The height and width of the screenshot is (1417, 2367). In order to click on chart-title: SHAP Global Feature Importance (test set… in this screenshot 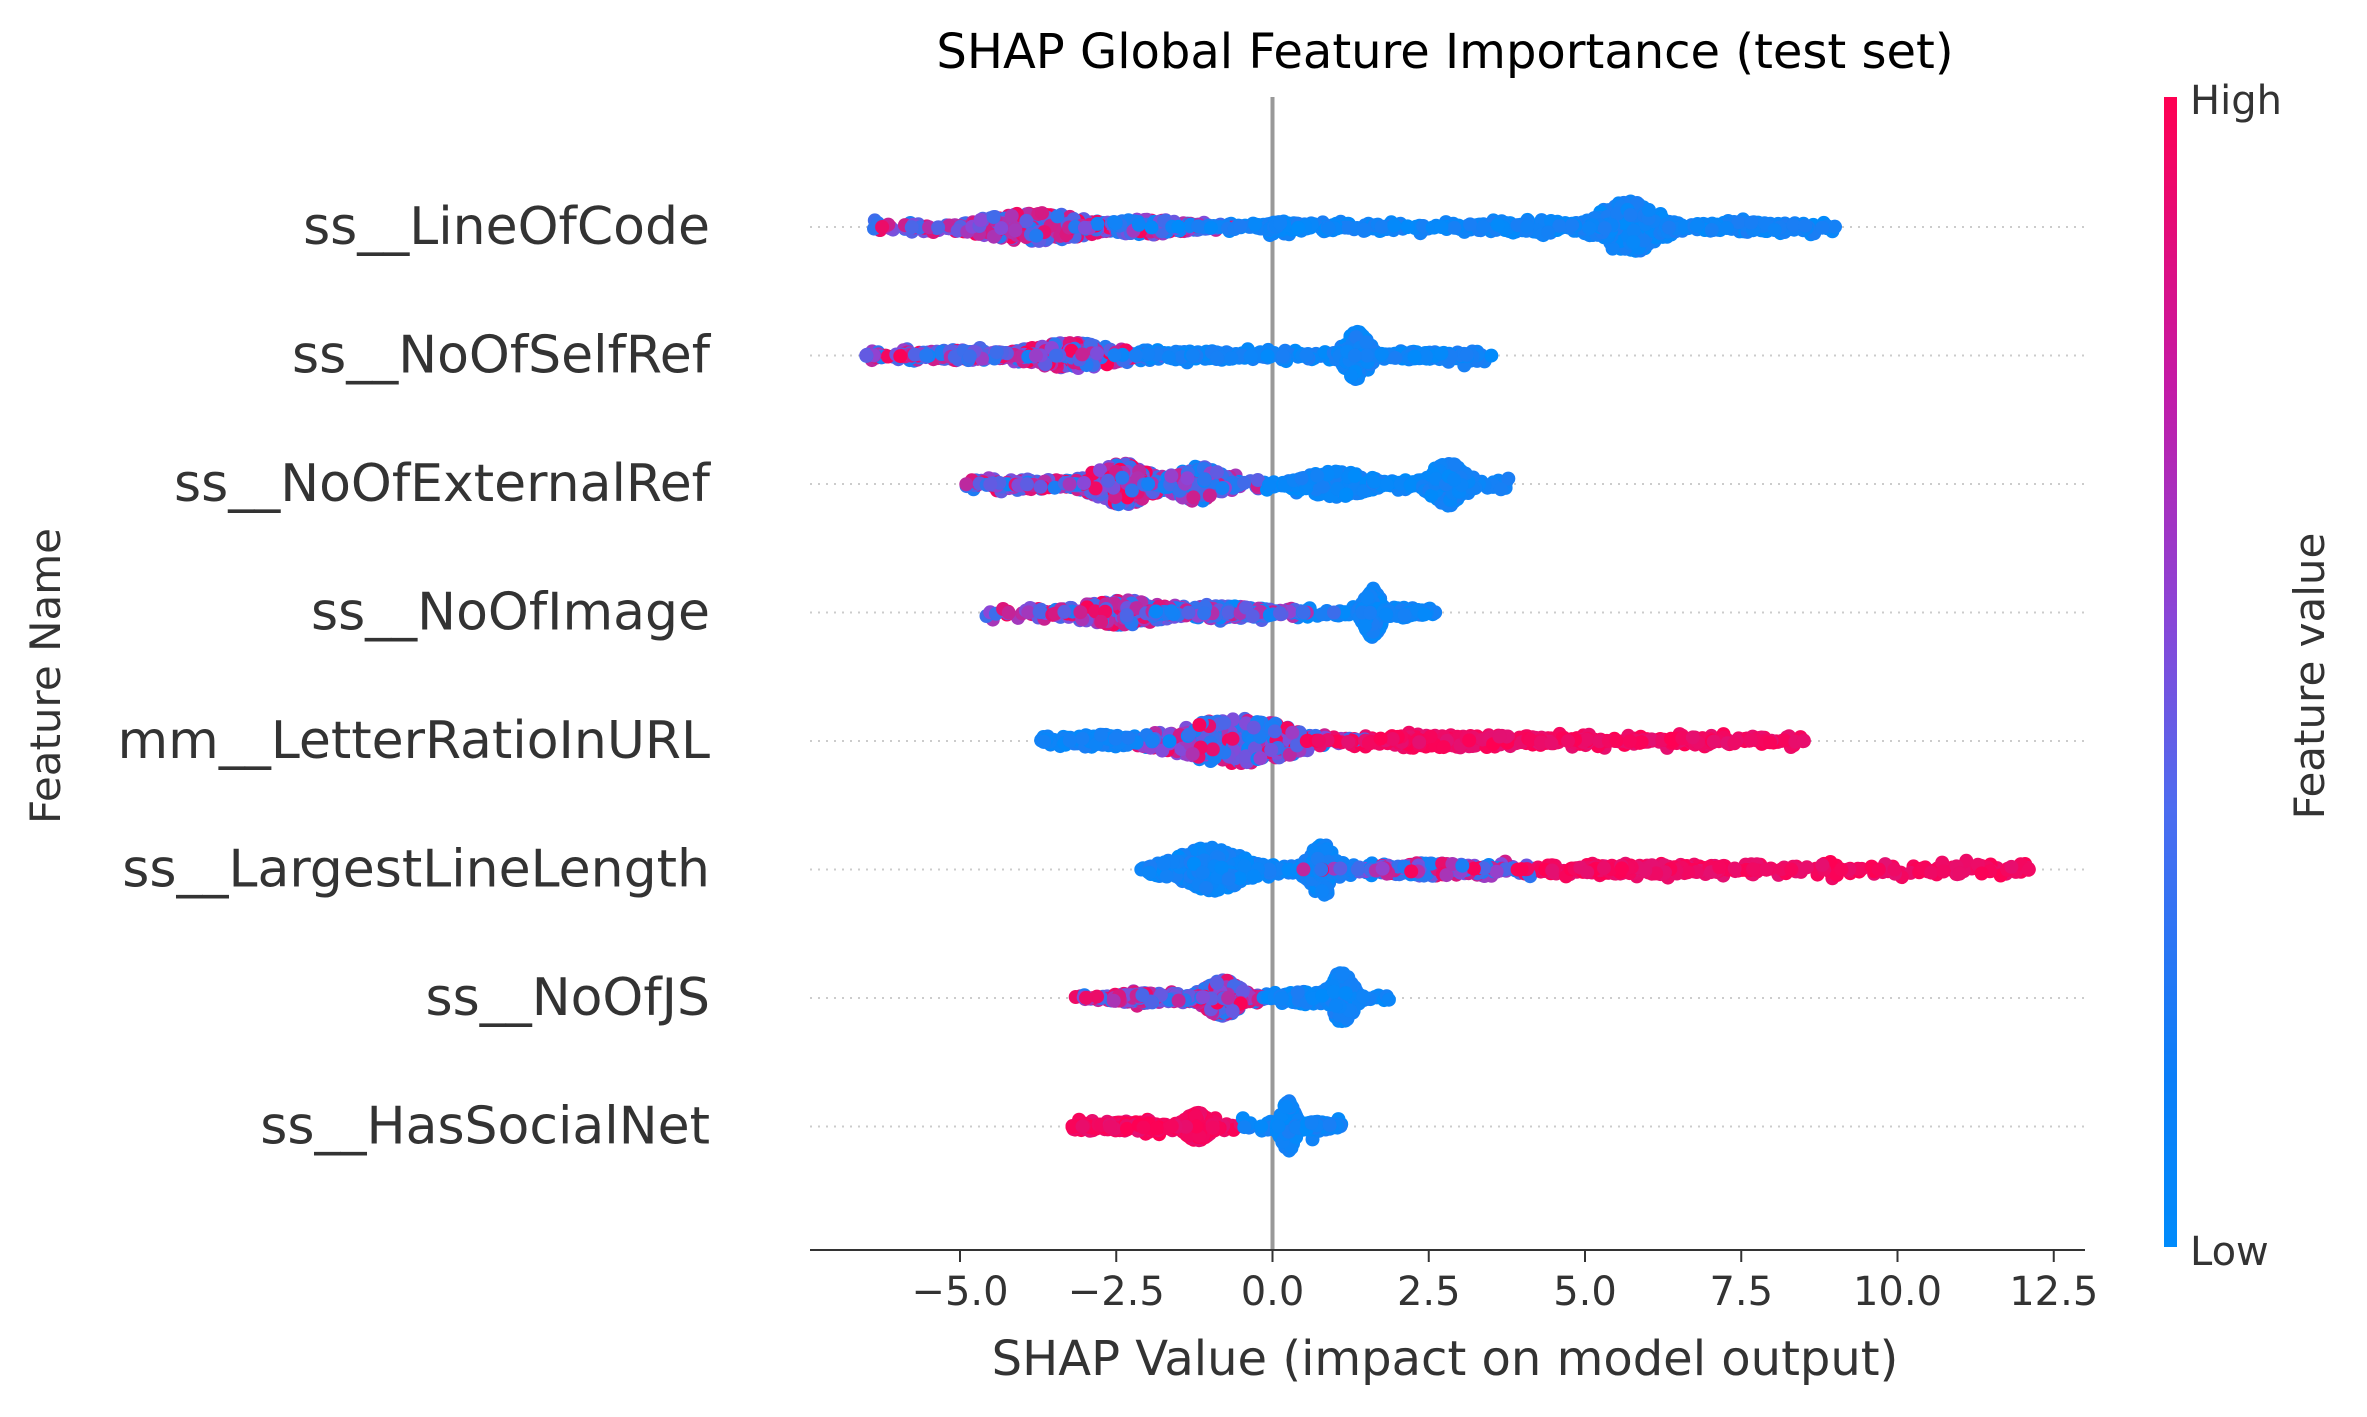, I will do `click(1444, 52)`.